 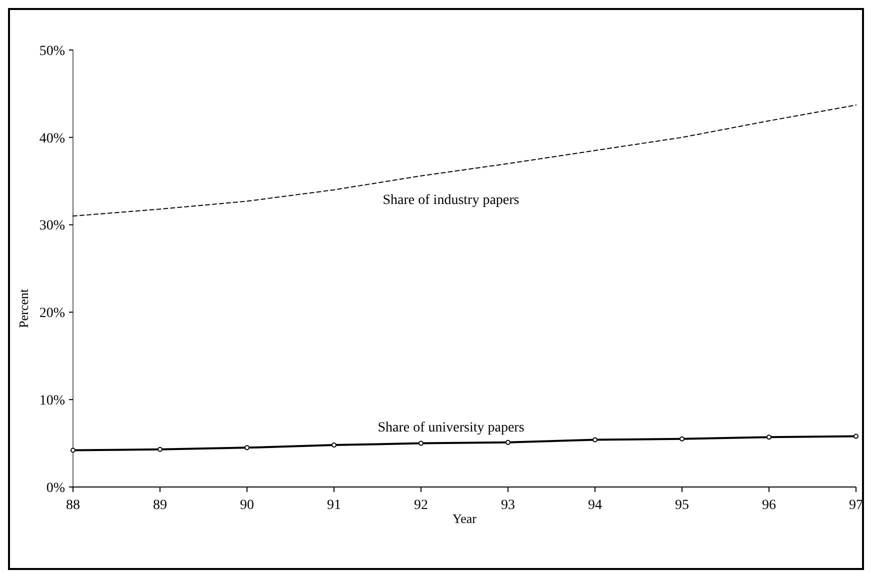 What do you see at coordinates (682, 505) in the screenshot?
I see `x-tick-label: 95` at bounding box center [682, 505].